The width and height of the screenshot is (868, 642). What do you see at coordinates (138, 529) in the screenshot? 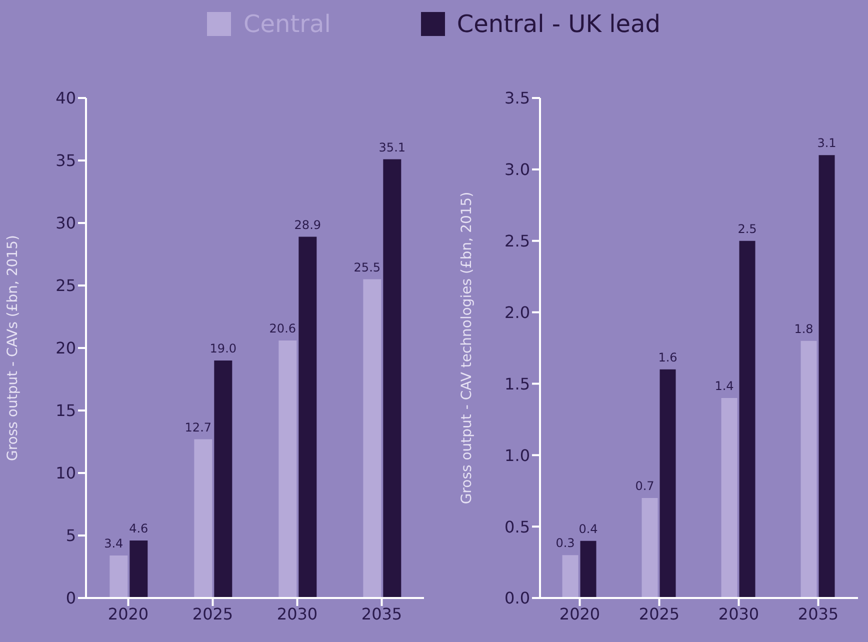
I see `data-label: 4.6` at bounding box center [138, 529].